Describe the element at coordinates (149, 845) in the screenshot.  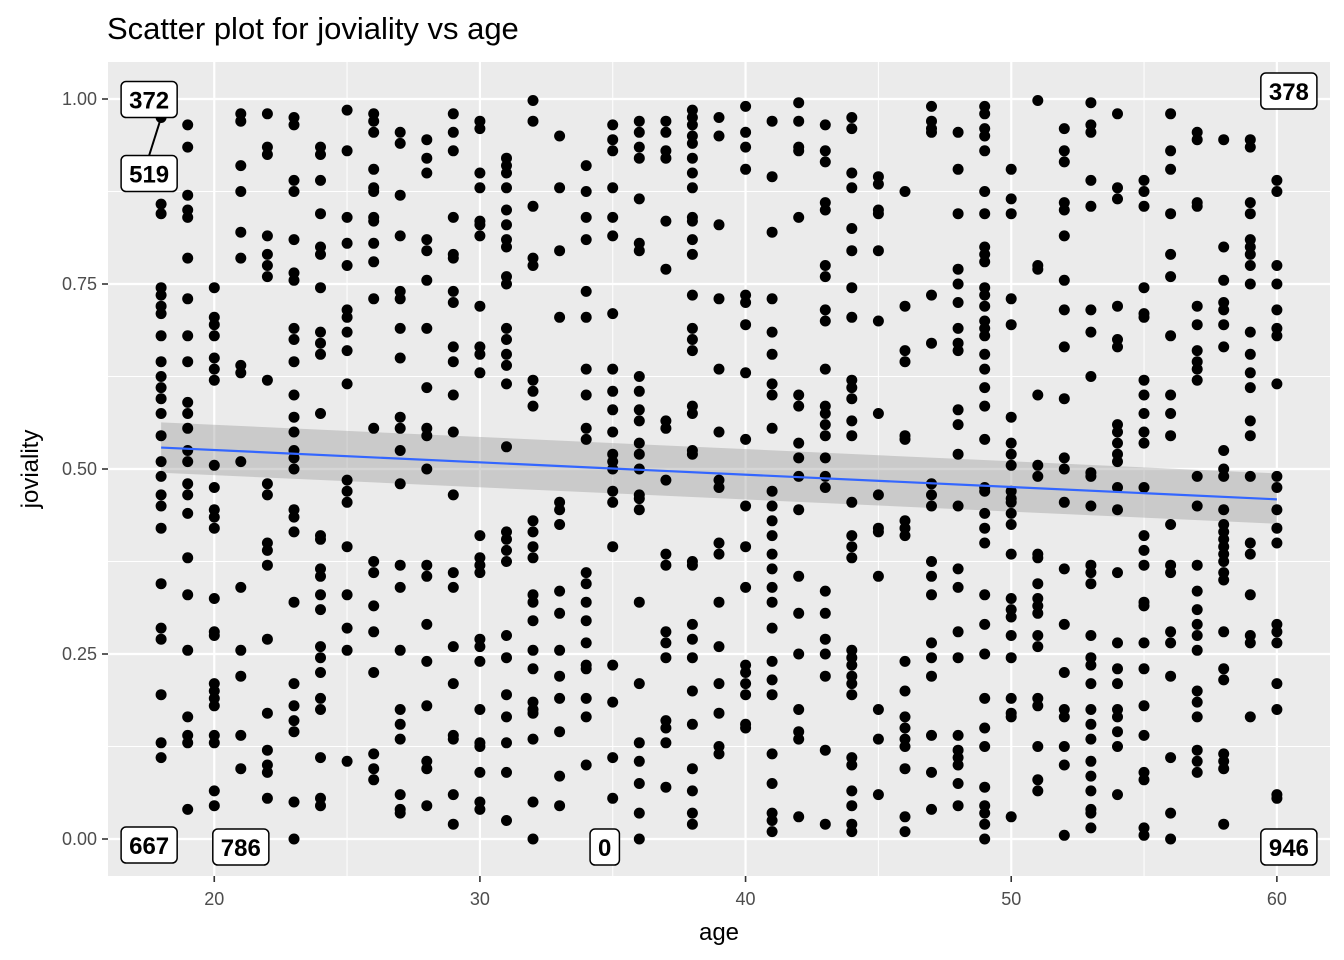
I see `point-label: 667` at that location.